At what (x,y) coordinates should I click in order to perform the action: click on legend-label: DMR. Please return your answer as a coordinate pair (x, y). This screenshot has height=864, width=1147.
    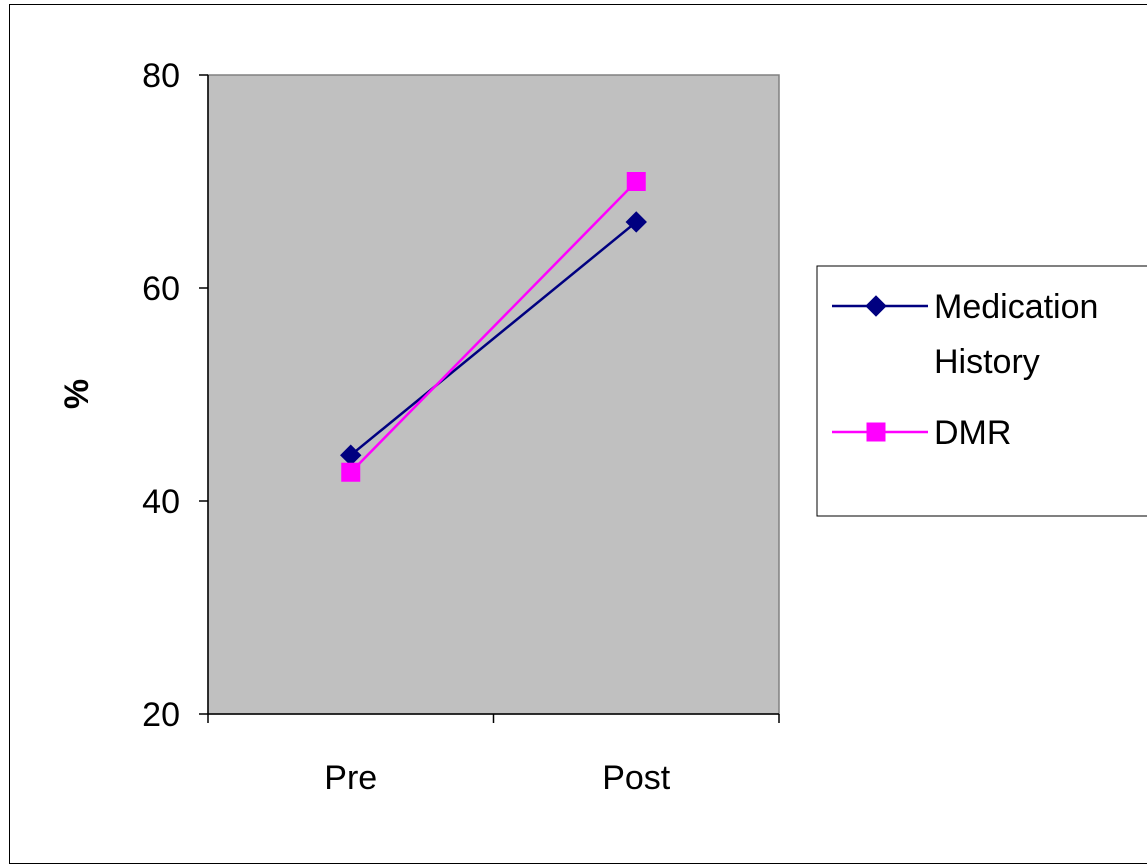
    Looking at the image, I should click on (972, 433).